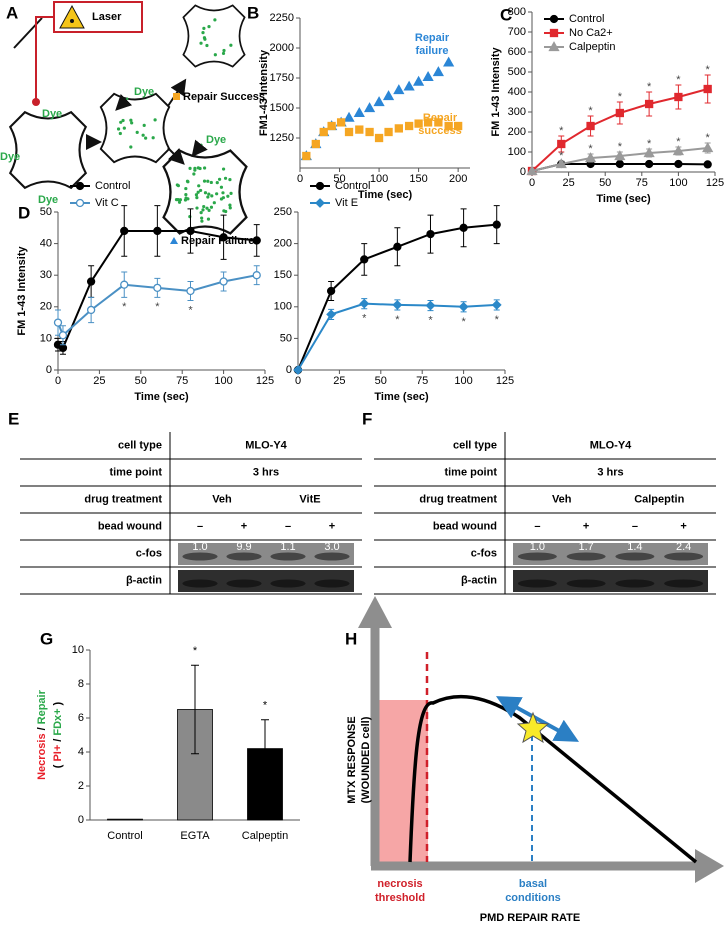  What do you see at coordinates (72, 21) in the screenshot?
I see `laser-icon-dot` at bounding box center [72, 21].